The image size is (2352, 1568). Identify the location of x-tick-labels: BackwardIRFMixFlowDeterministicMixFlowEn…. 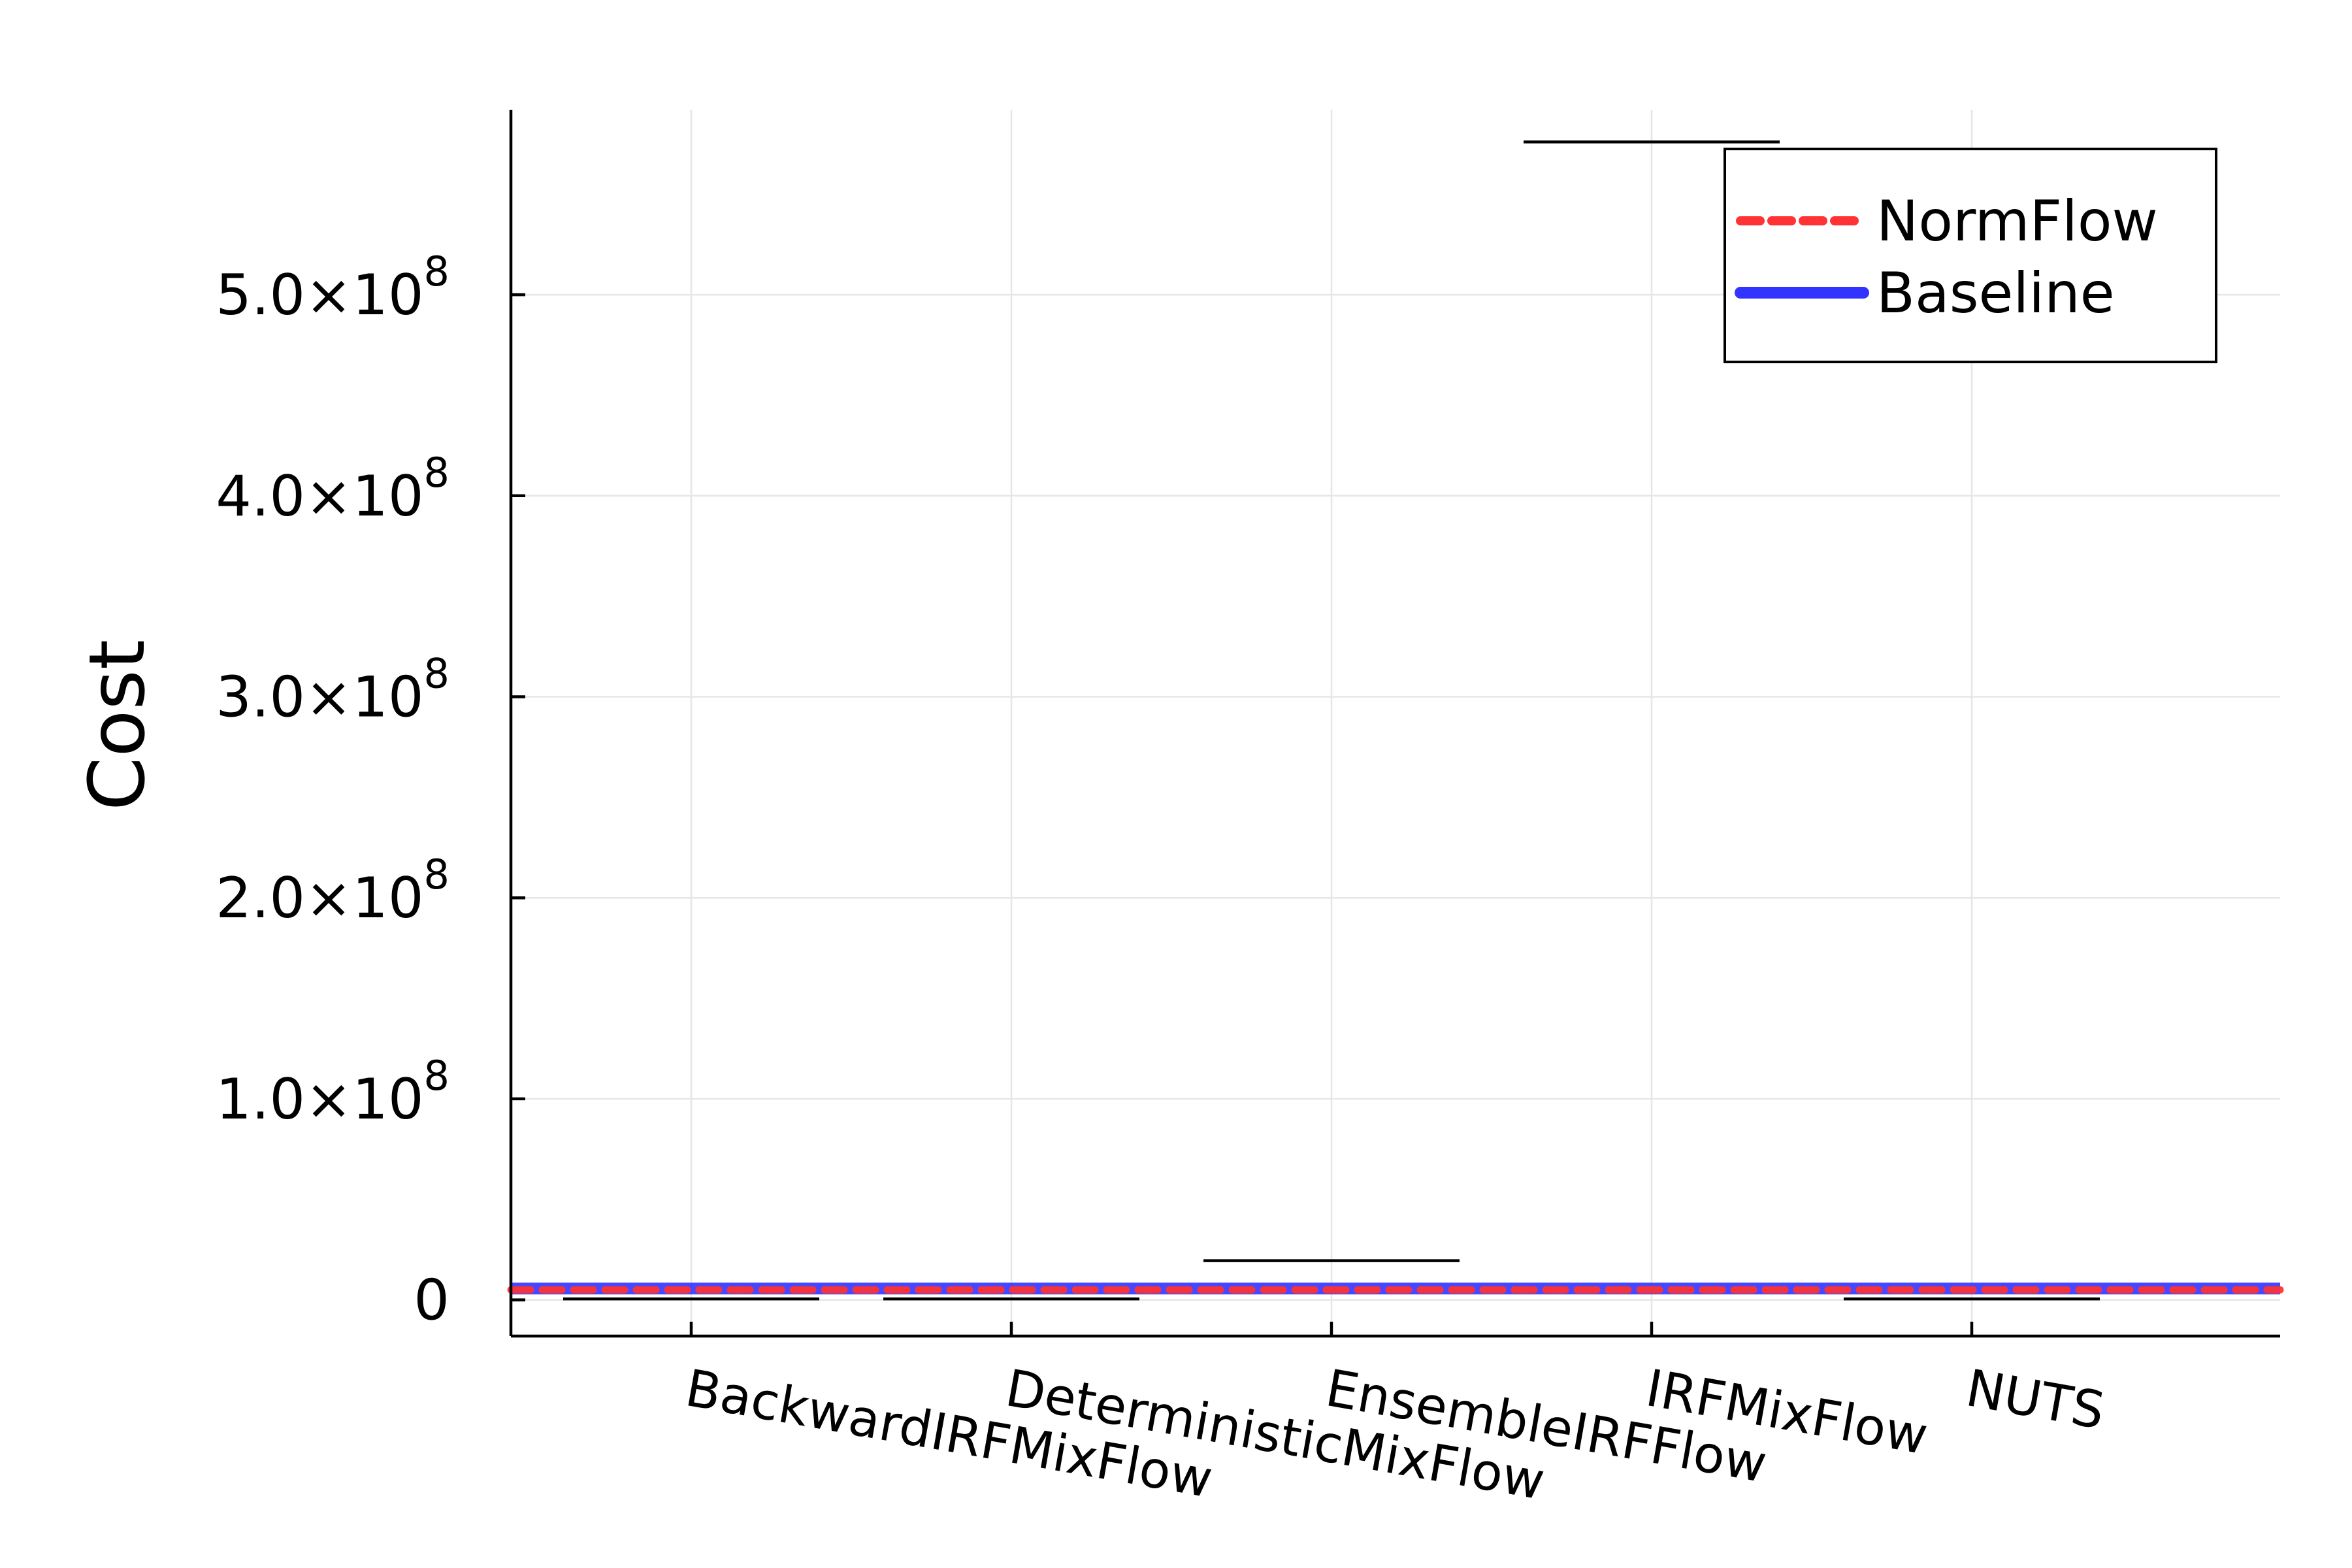
(1395, 1435).